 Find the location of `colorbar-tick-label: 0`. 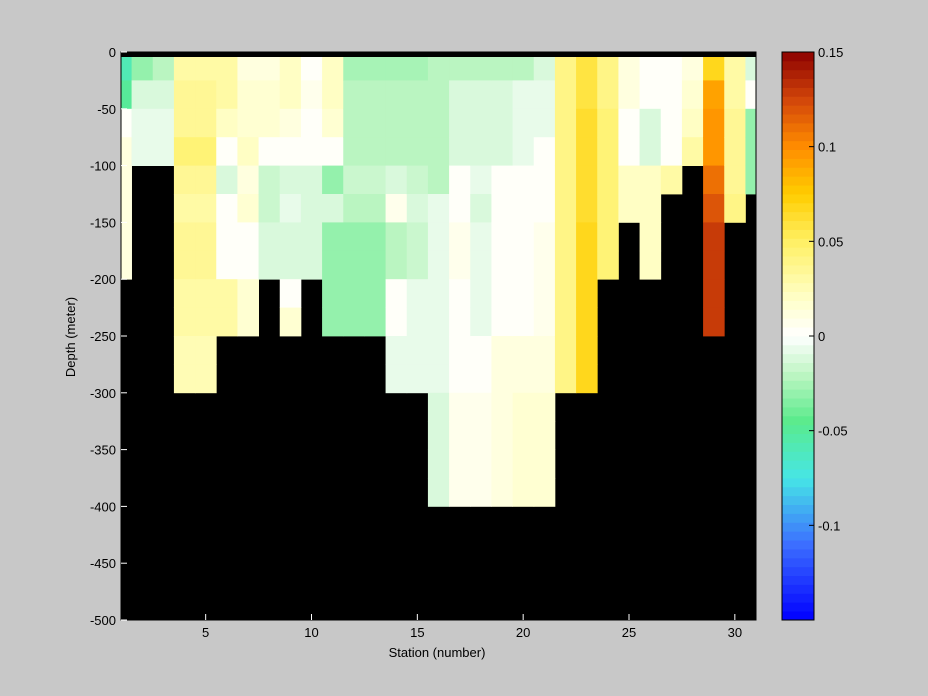

colorbar-tick-label: 0 is located at coordinates (821, 336).